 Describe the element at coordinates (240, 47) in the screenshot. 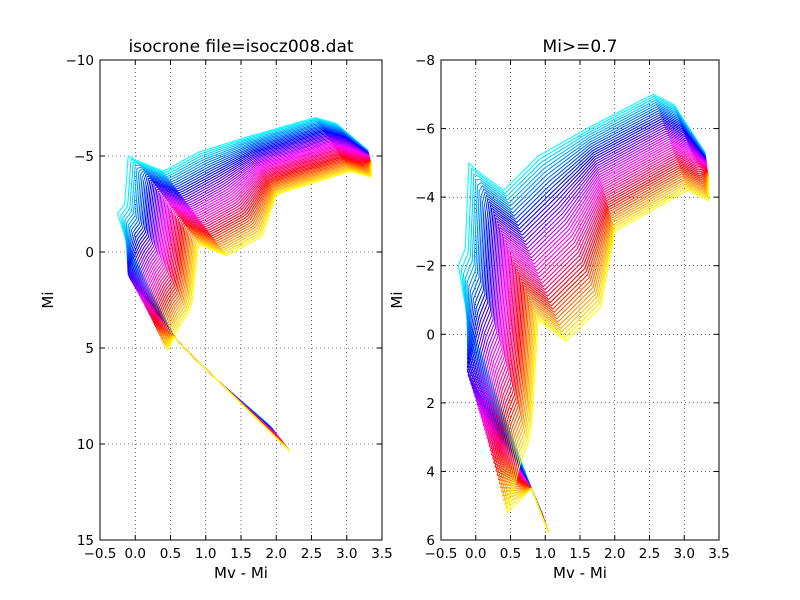

I see `left-chart-title: isocrone file=isocz008.dat` at that location.